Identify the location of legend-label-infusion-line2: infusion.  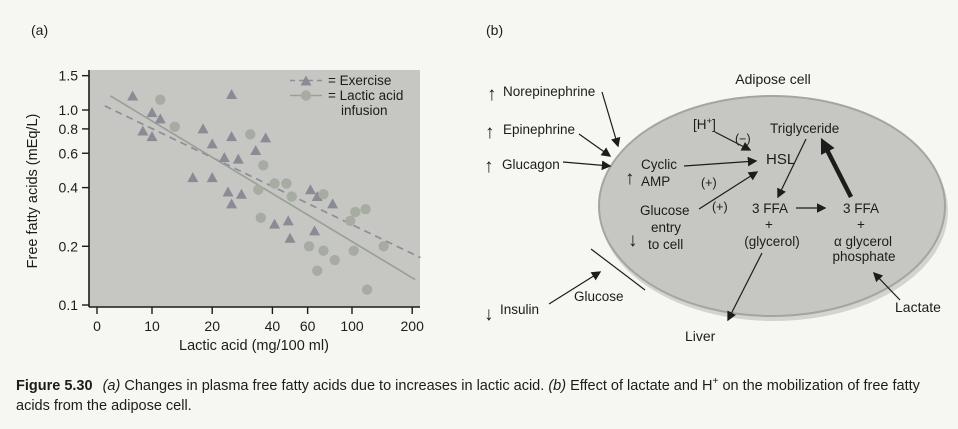
(364, 110).